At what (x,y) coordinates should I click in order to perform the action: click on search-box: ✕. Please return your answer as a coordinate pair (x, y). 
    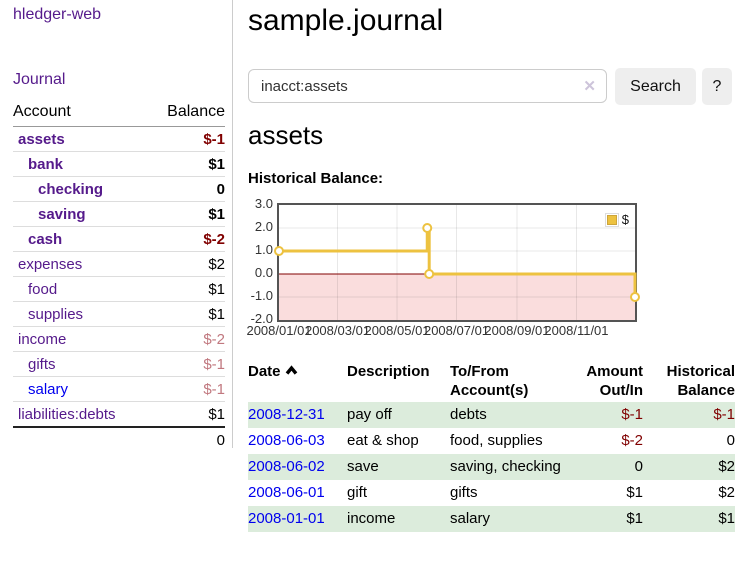
    Looking at the image, I should click on (427, 86).